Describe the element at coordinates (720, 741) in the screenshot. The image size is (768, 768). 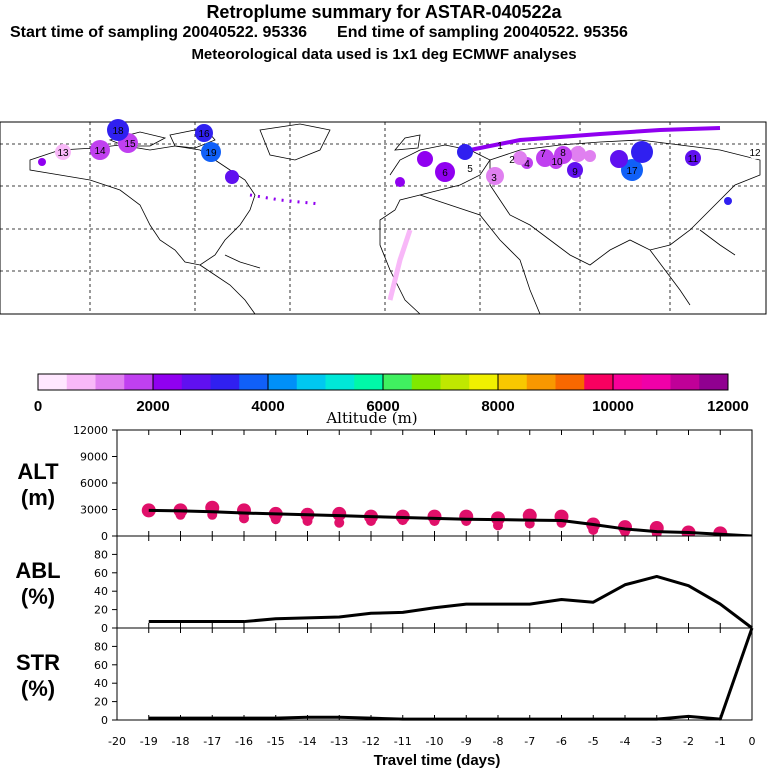
I see `x-tick-label: -1` at that location.